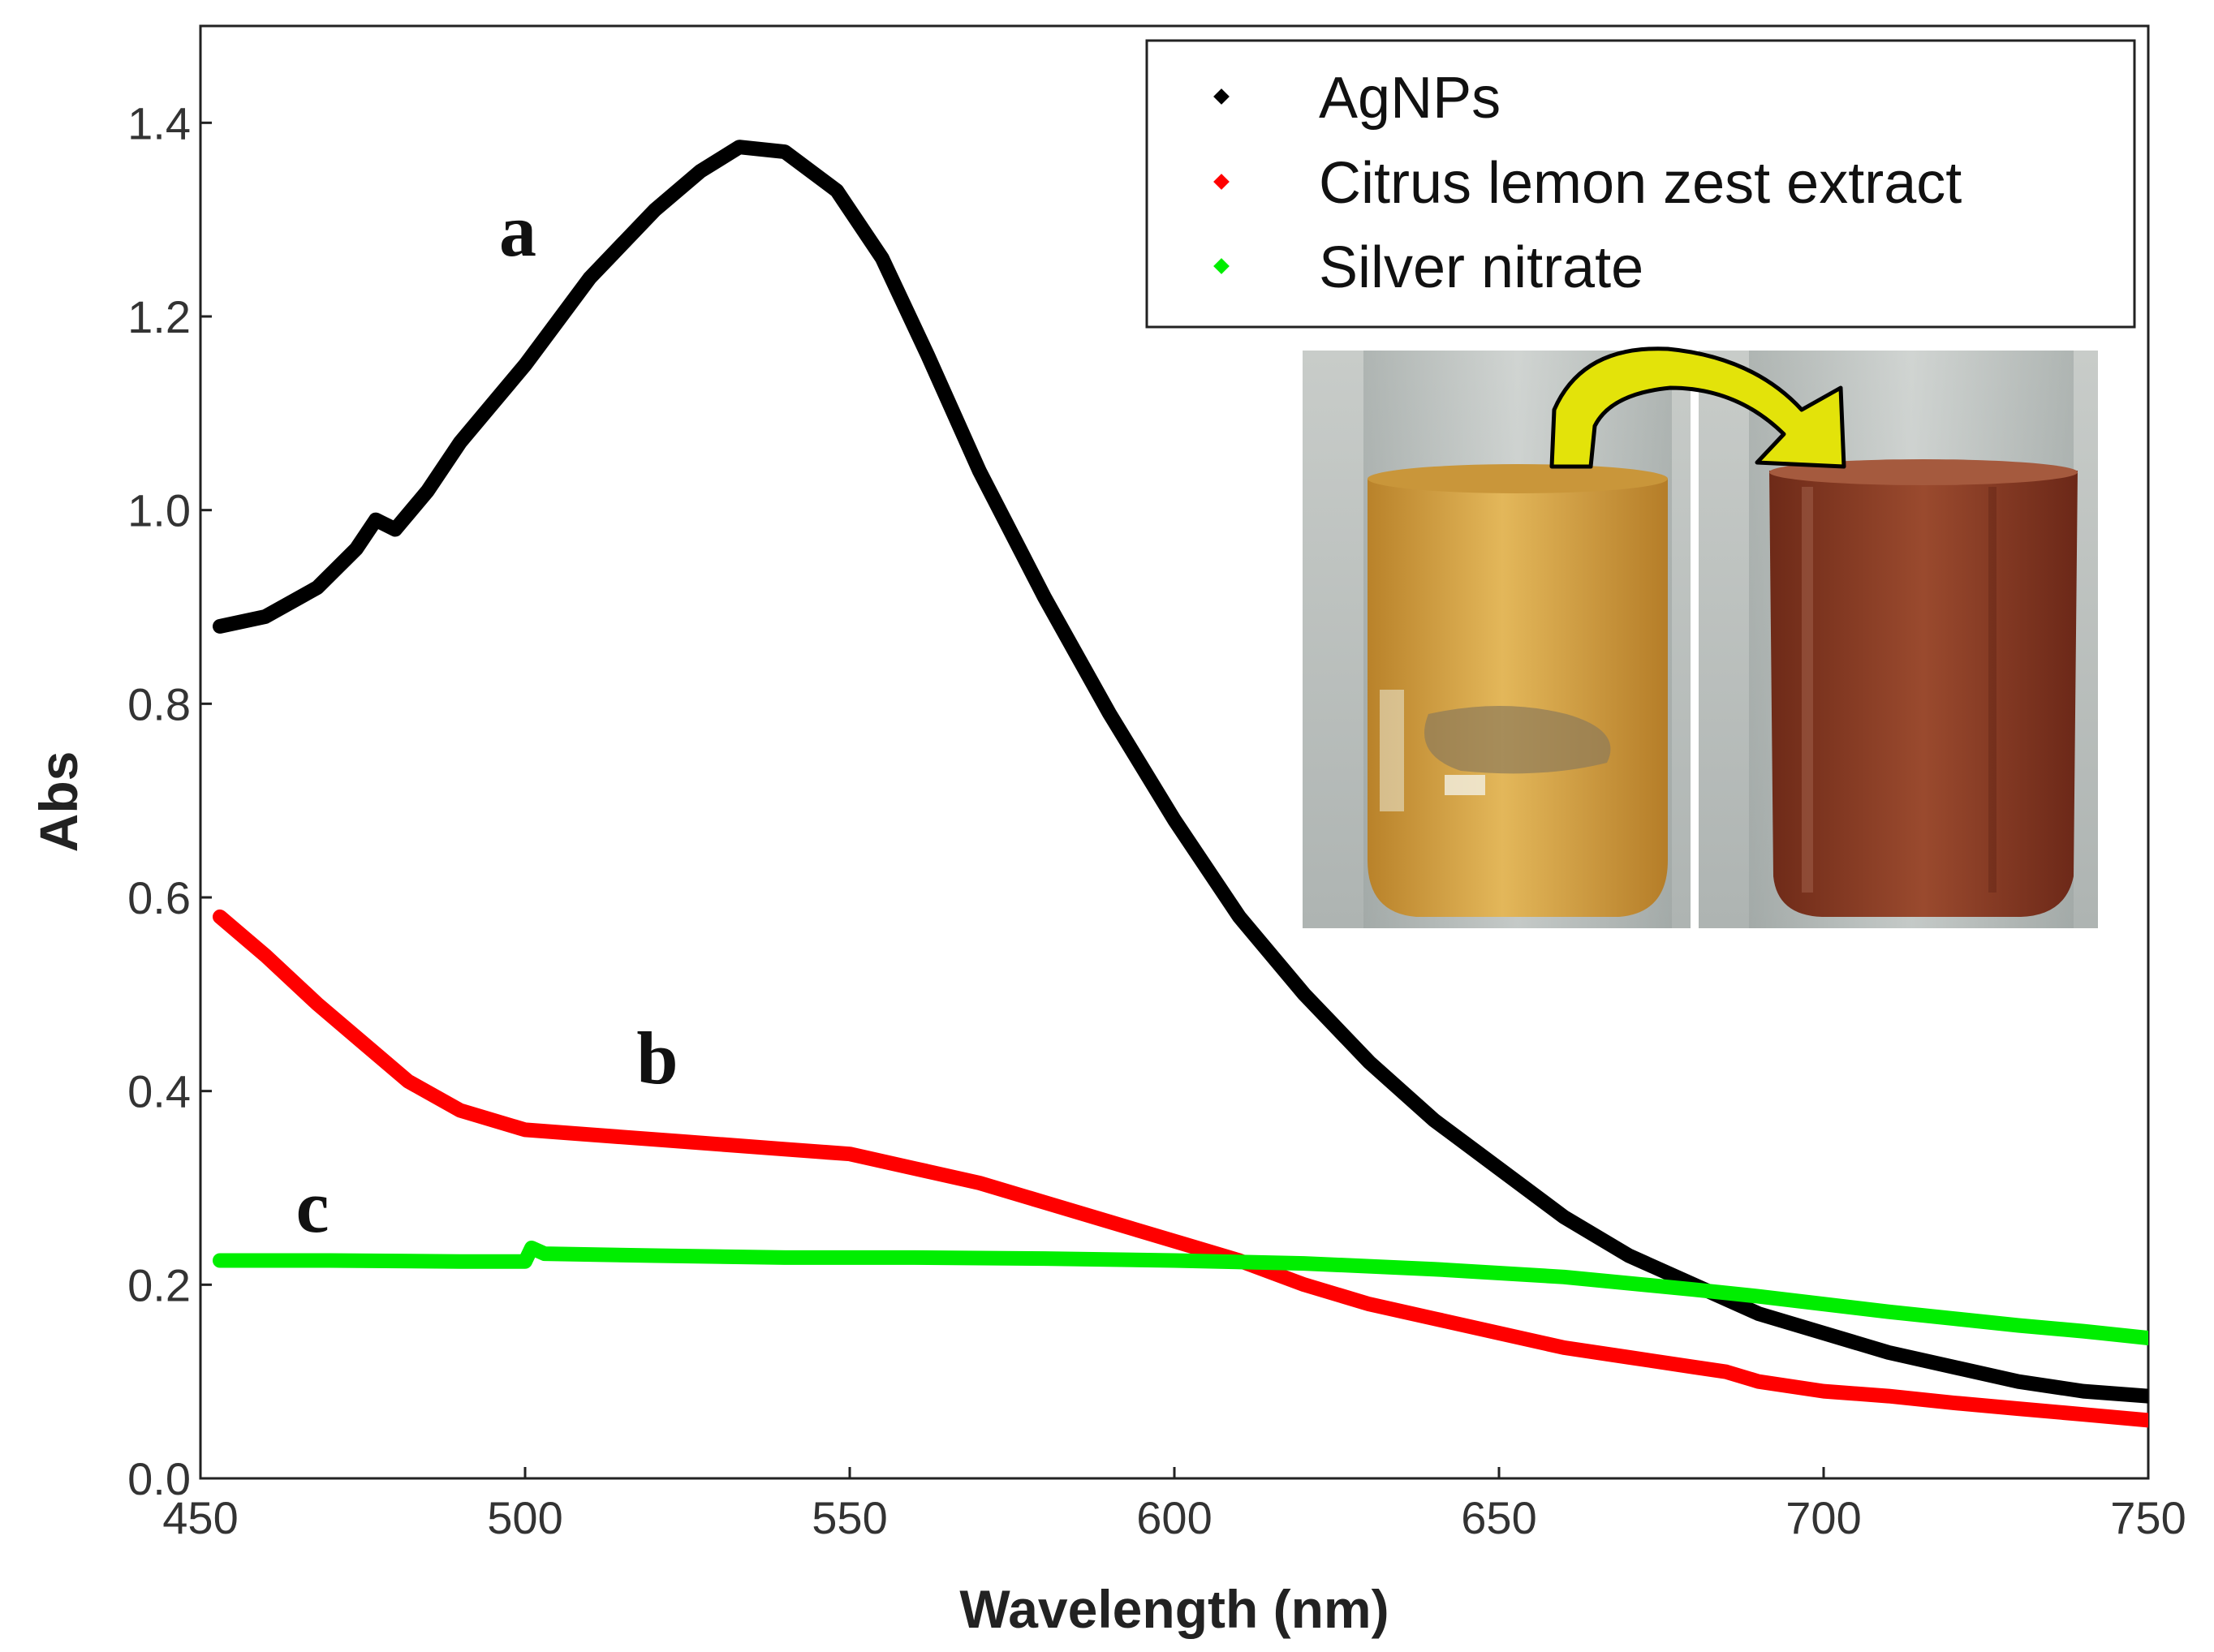 Image resolution: width=2214 pixels, height=1652 pixels. Describe the element at coordinates (313, 1206) in the screenshot. I see `curve-label-c: c` at that location.